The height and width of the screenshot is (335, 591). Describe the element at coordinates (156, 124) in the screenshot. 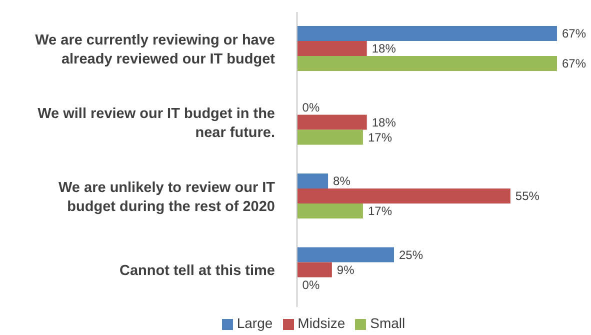

I see `y-tick-label: We will review our IT budget in the near future.` at that location.